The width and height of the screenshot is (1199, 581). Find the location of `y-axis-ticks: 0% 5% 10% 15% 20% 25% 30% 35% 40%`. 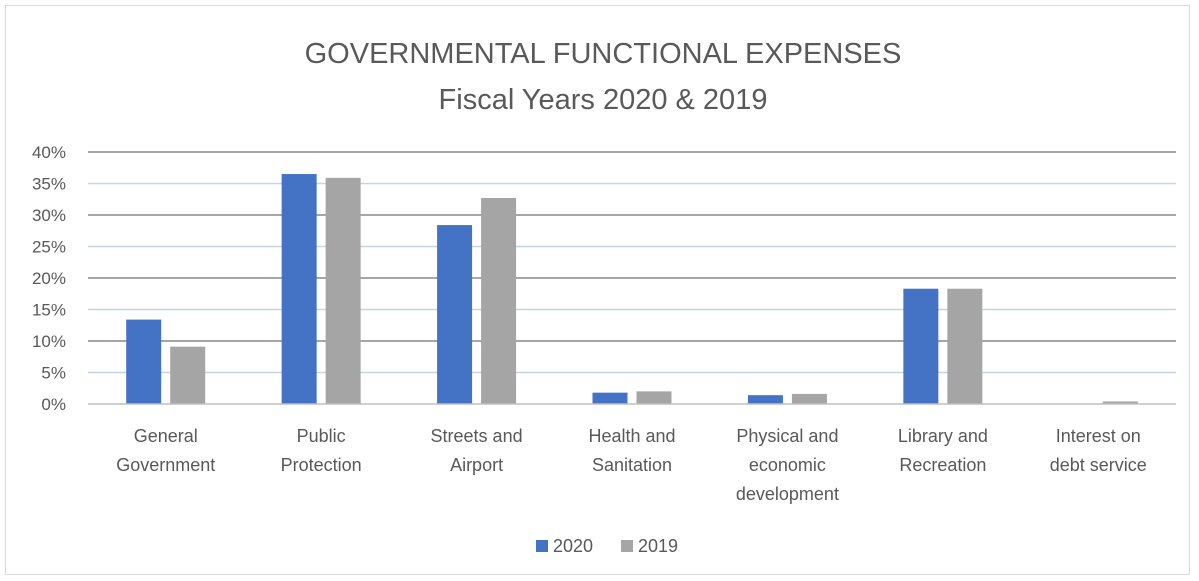

y-axis-ticks: 0% 5% 10% 15% 20% 25% 30% 35% 40% is located at coordinates (49, 278).